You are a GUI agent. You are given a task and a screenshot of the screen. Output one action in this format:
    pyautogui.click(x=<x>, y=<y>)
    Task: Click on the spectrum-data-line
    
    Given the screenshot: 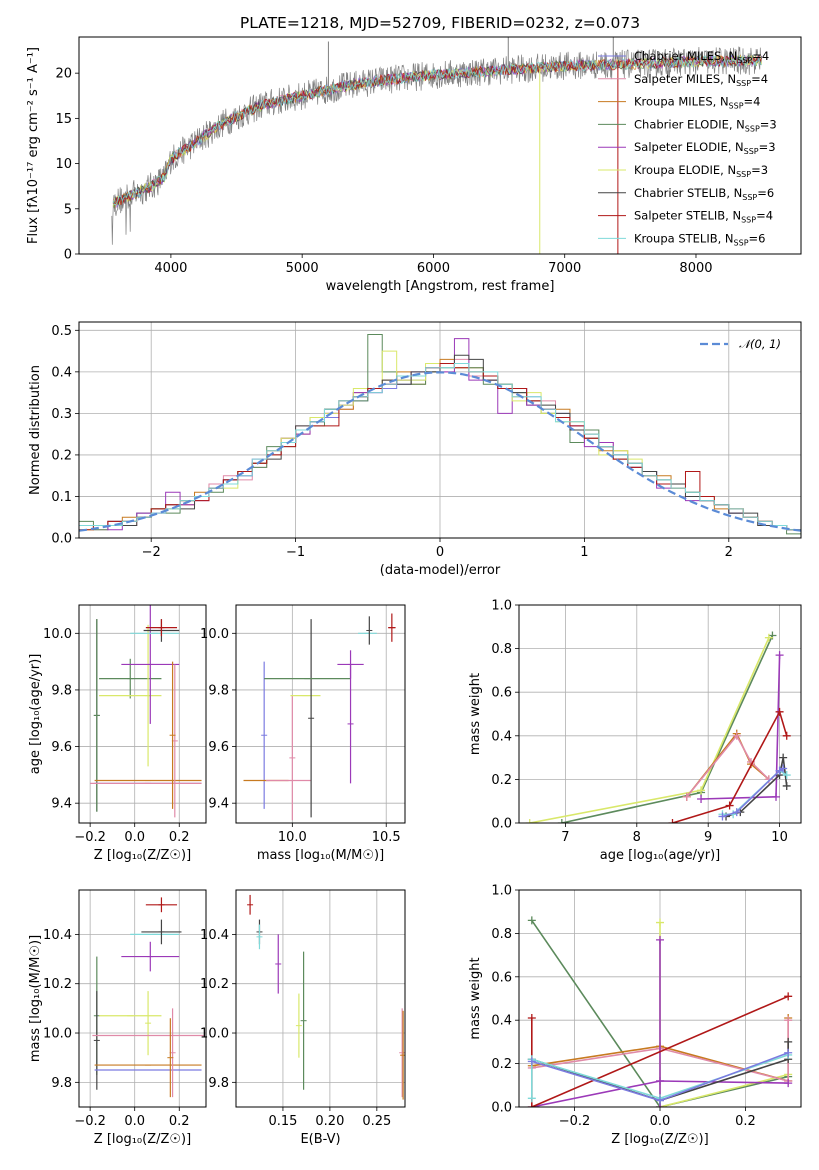 What is the action you would take?
    pyautogui.click(x=436, y=145)
    